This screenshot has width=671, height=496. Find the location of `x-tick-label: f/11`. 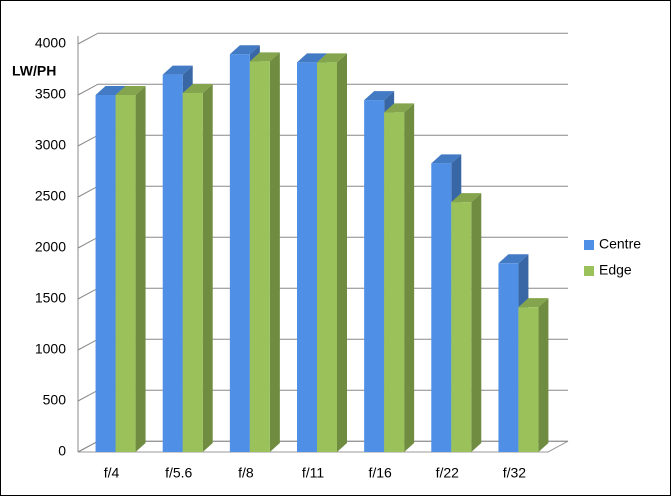

x-tick-label: f/11 is located at coordinates (313, 473).